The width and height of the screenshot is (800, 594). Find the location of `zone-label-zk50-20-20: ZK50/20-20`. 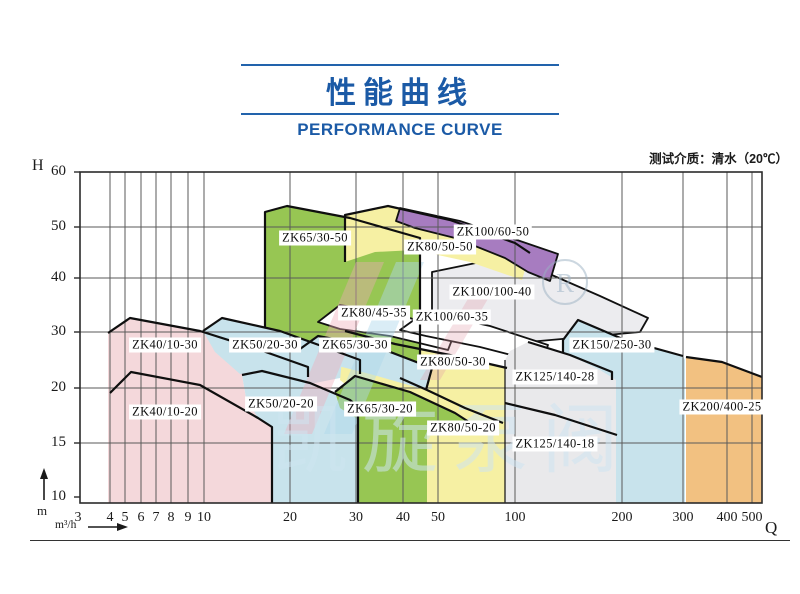

zone-label-zk50-20-20: ZK50/20-20 is located at coordinates (281, 404).